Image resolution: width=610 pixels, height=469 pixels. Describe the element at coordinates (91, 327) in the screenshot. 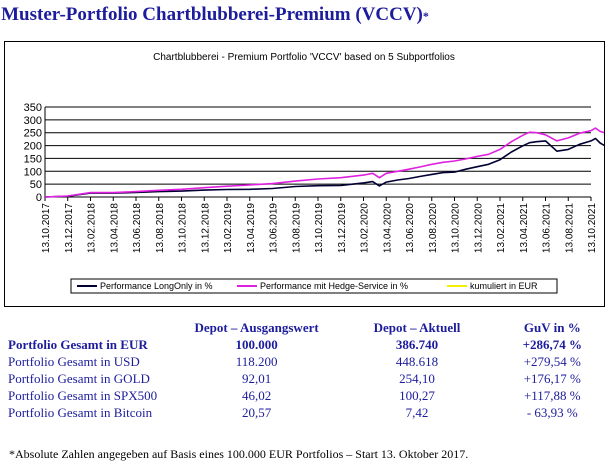

I see `table-header-label` at that location.